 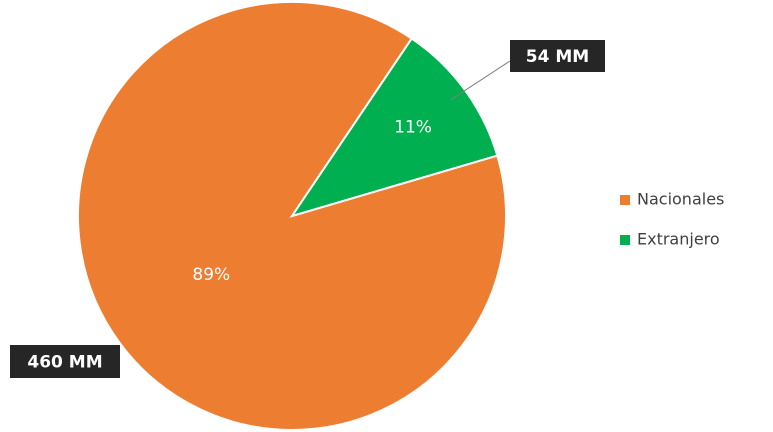 What do you see at coordinates (680, 199) in the screenshot?
I see `legend-label: Nacionales` at bounding box center [680, 199].